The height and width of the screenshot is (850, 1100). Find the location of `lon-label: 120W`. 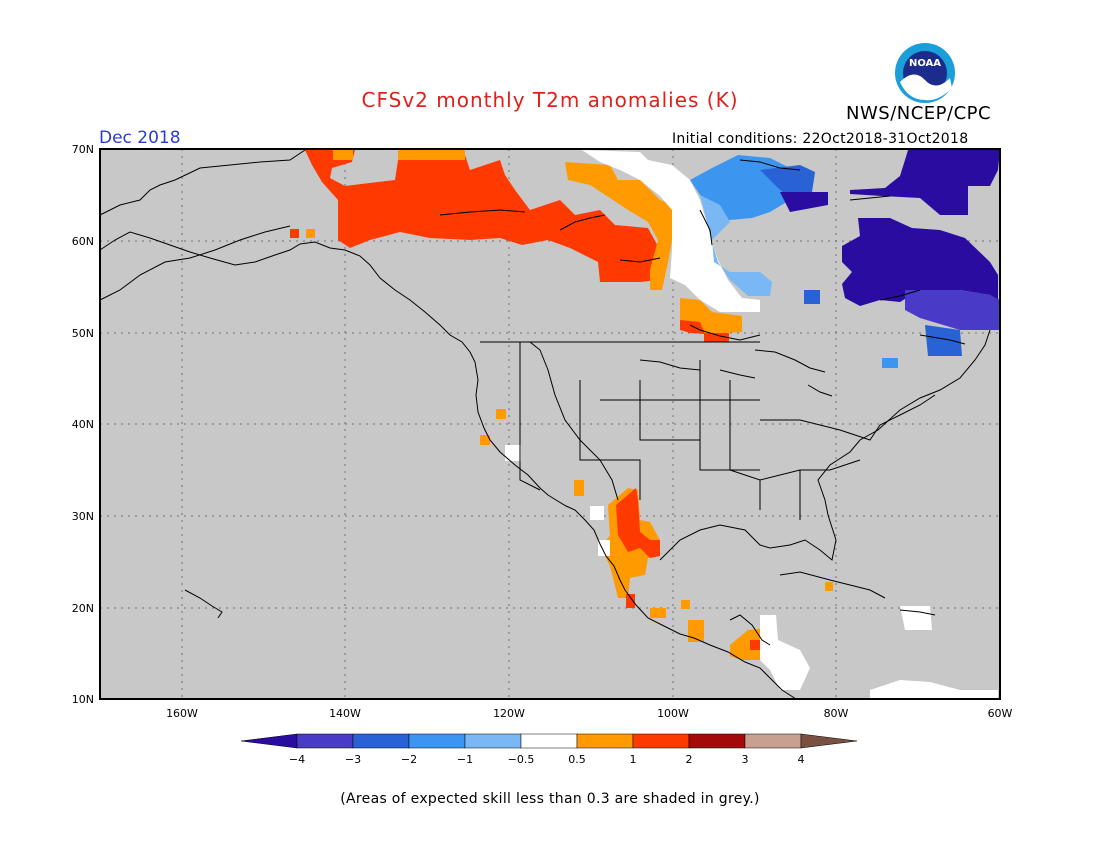

lon-label: 120W is located at coordinates (509, 713).